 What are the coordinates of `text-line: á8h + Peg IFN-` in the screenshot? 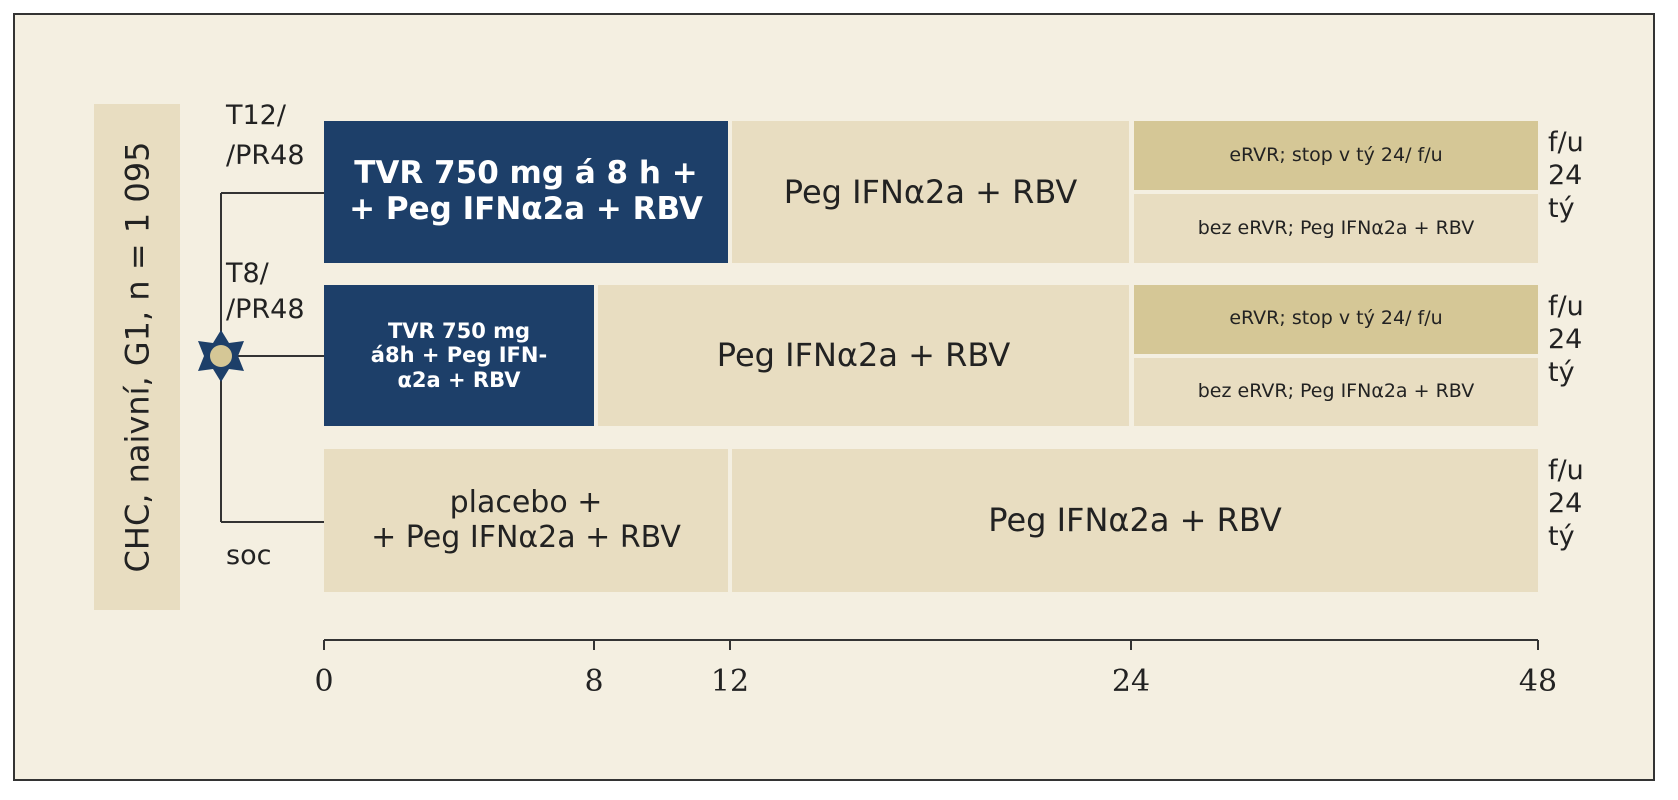 It's located at (459, 355).